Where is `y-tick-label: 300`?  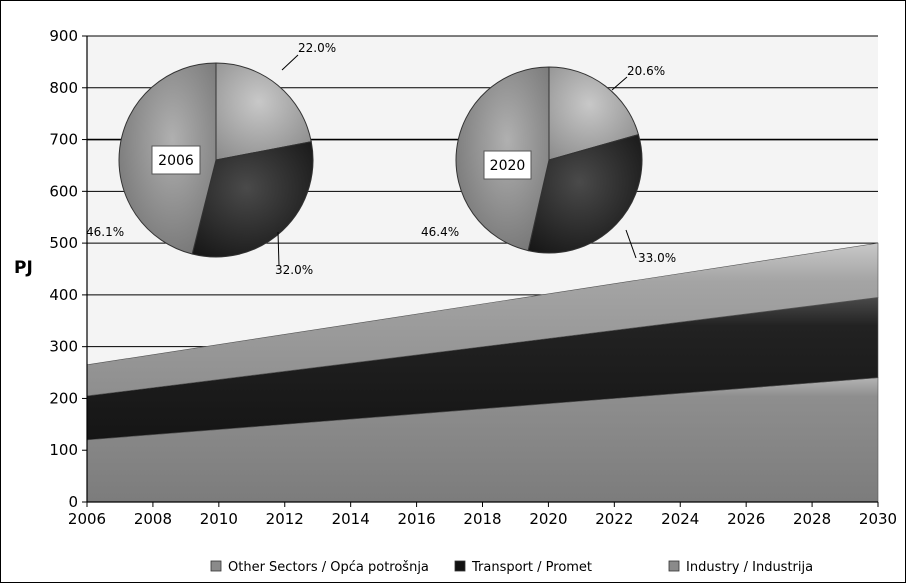
y-tick-label: 300 is located at coordinates (63, 347).